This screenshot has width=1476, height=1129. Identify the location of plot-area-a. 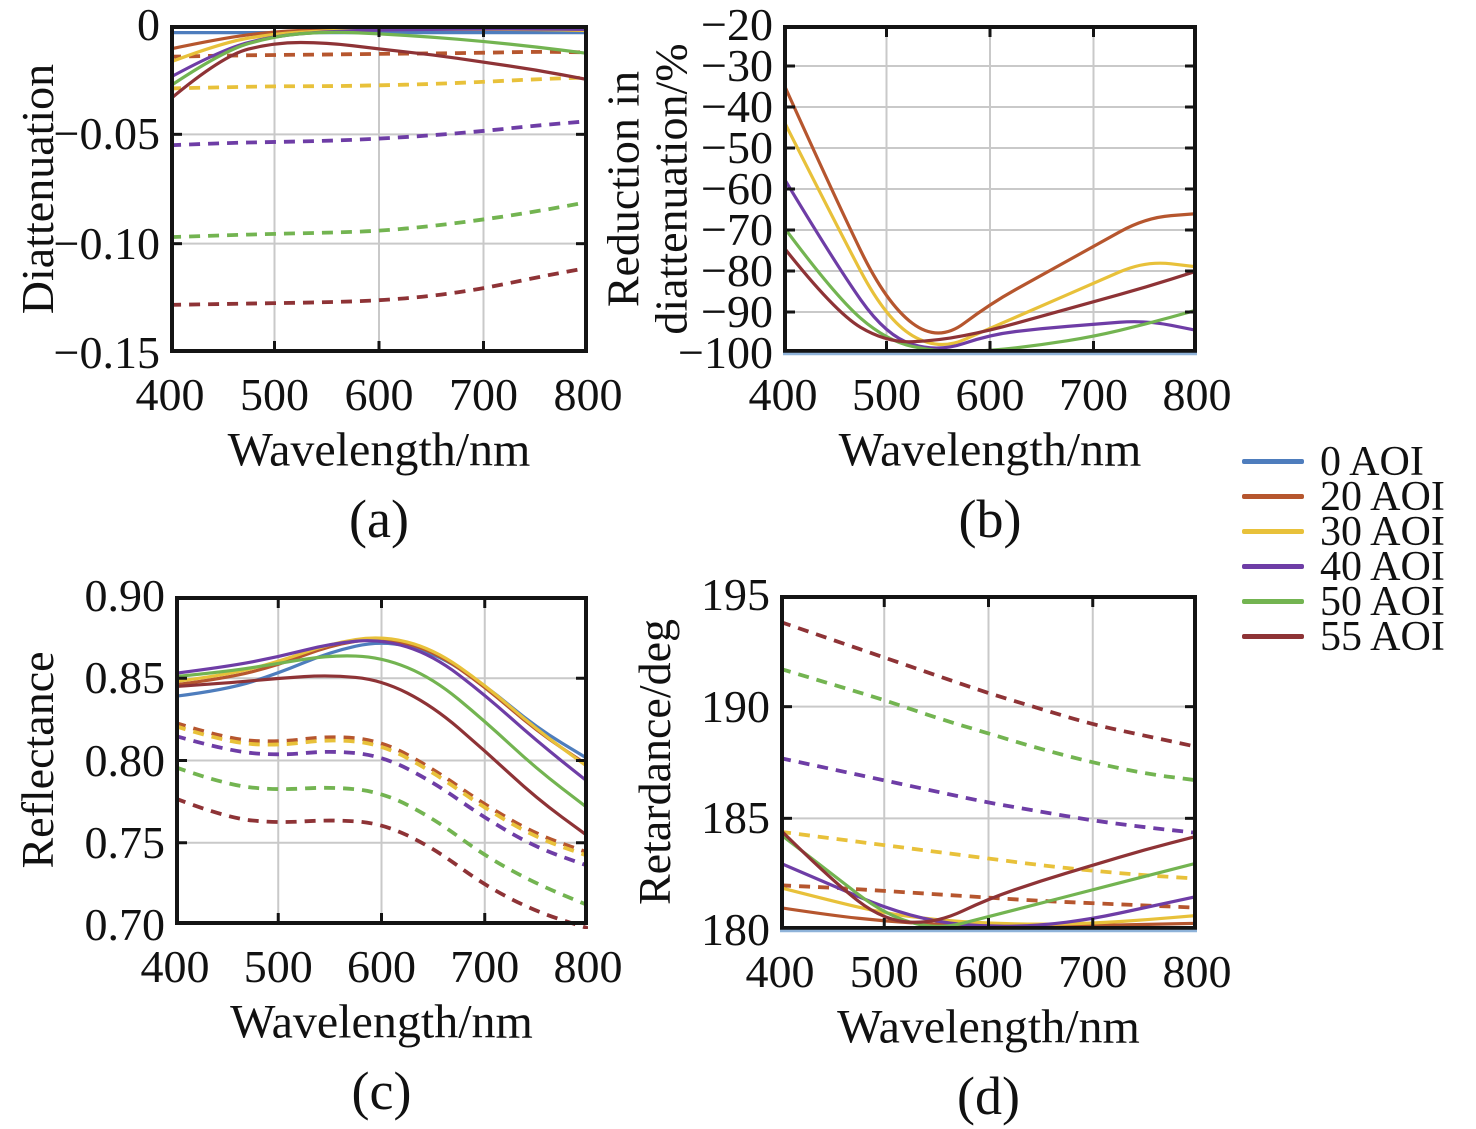
(379, 191).